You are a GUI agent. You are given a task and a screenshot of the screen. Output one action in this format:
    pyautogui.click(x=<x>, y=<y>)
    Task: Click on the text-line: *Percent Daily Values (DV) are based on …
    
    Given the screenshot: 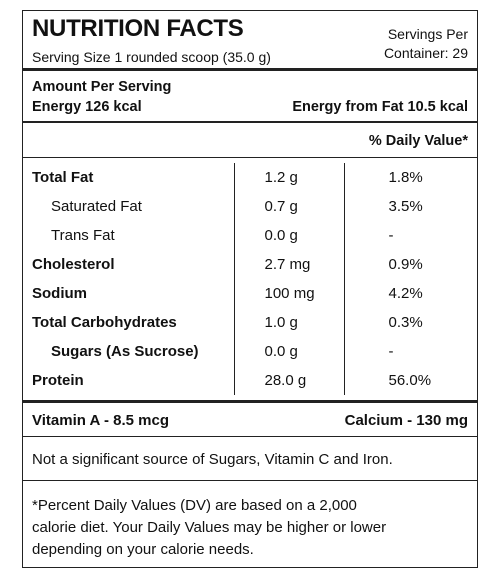 What is the action you would take?
    pyautogui.click(x=194, y=505)
    